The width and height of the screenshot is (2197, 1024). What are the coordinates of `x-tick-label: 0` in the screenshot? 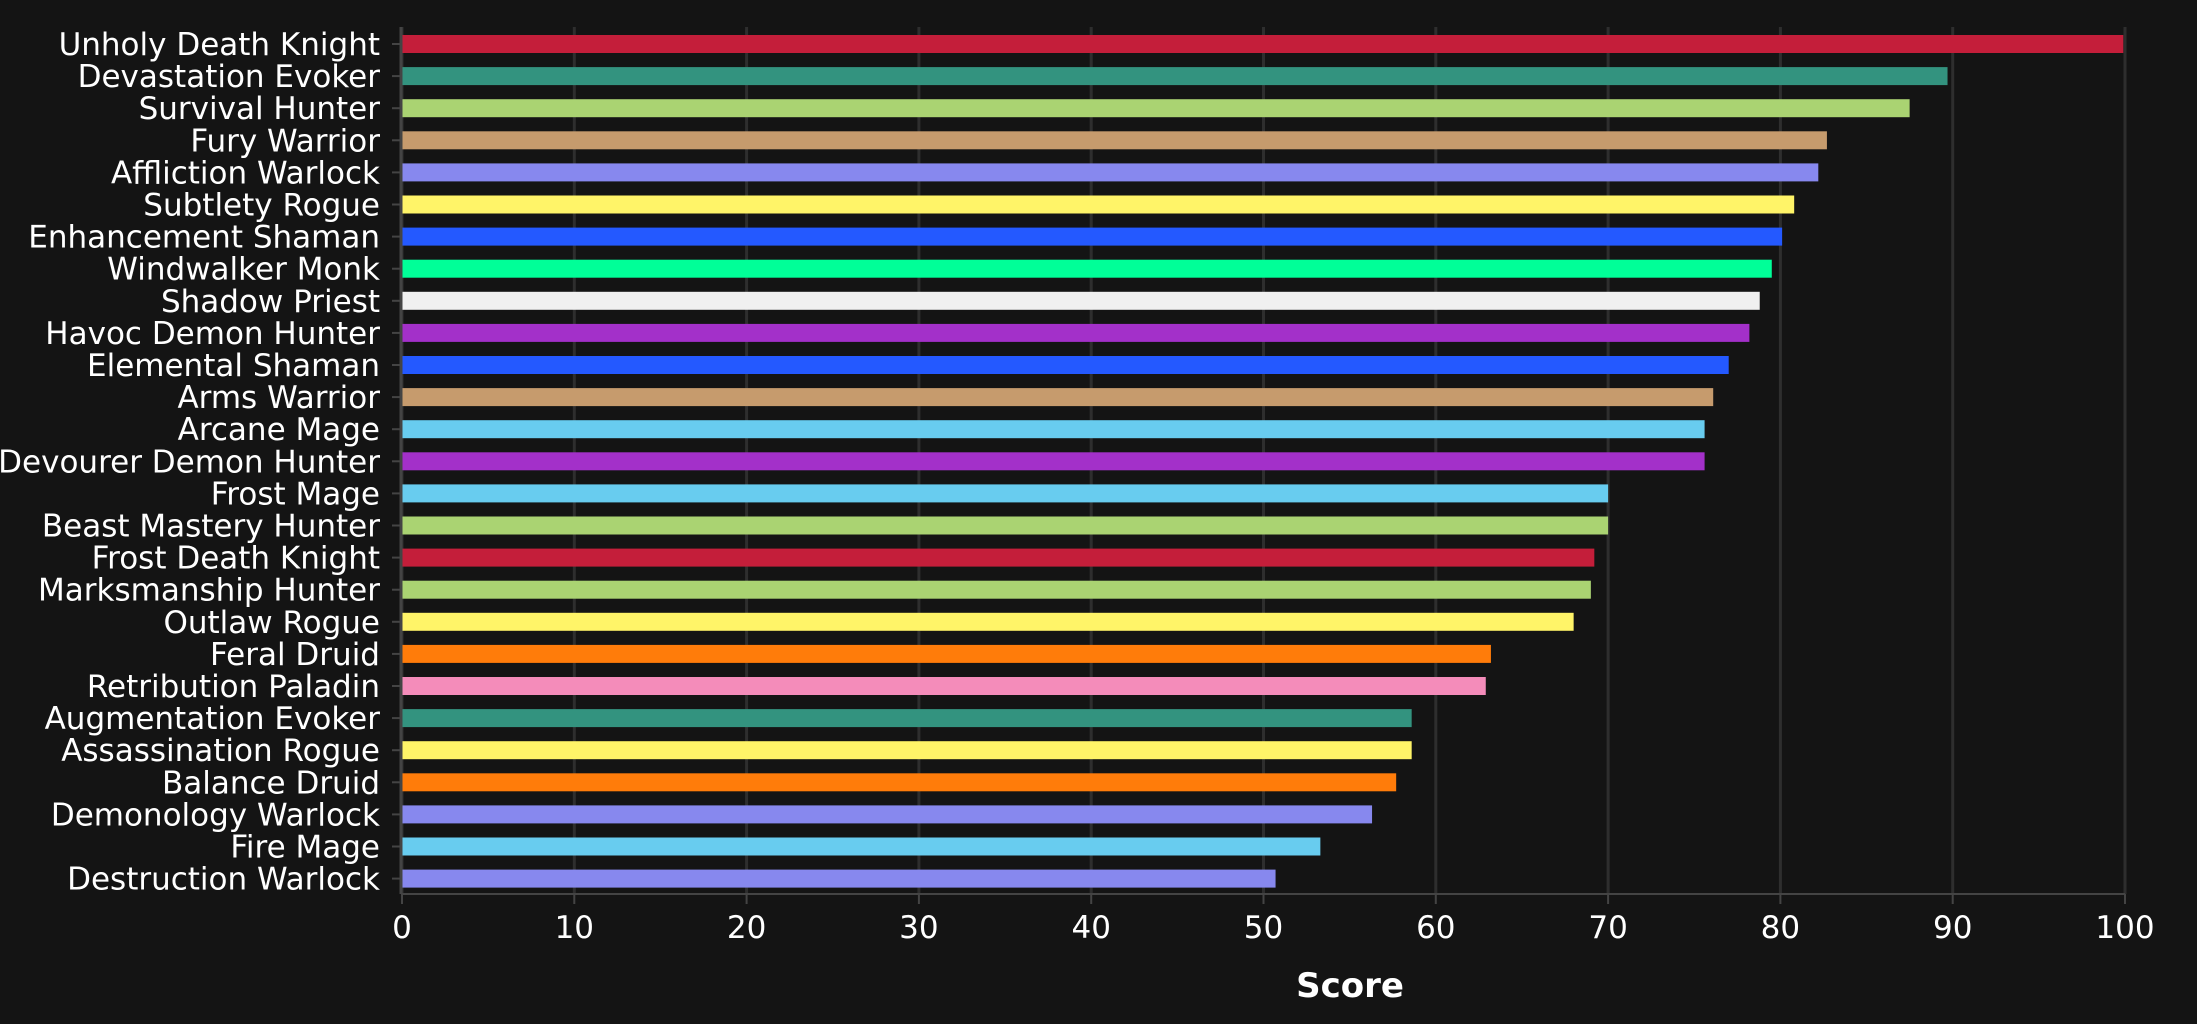 It's located at (402, 928).